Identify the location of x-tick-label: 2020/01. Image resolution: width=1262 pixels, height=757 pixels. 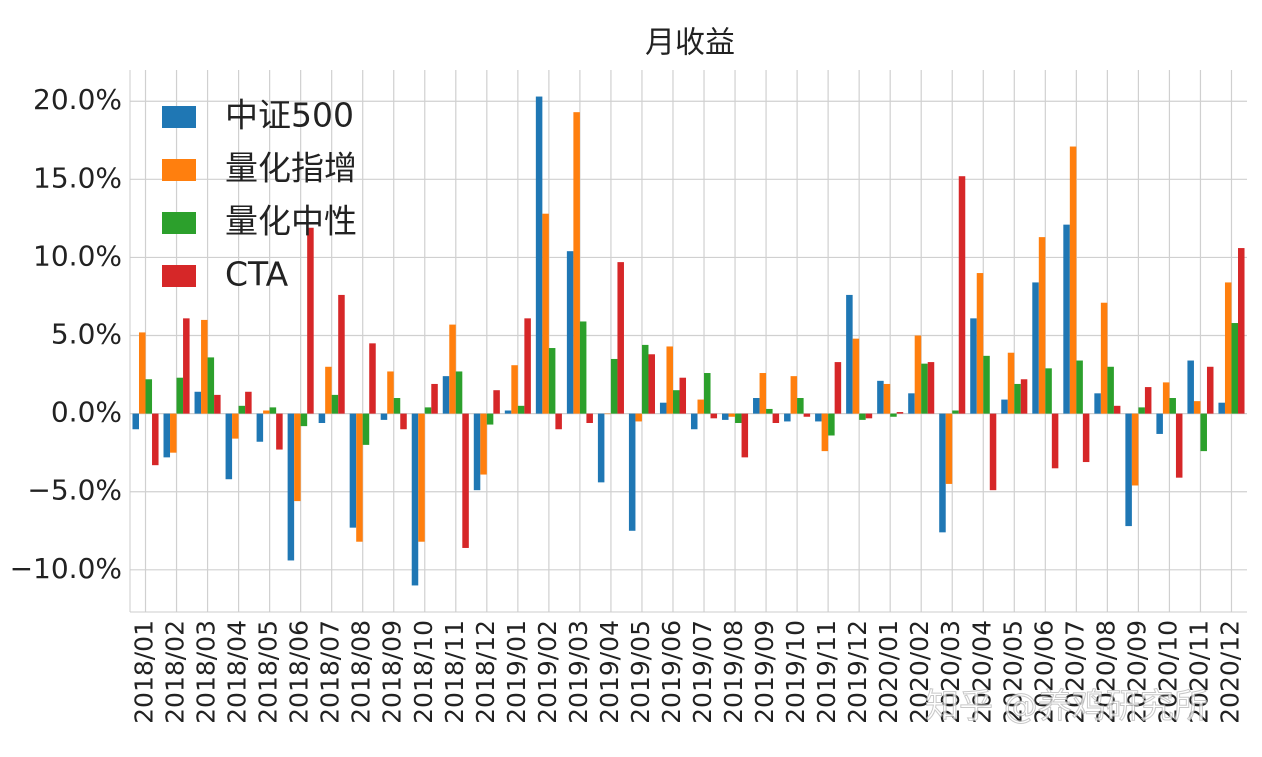
(888, 672).